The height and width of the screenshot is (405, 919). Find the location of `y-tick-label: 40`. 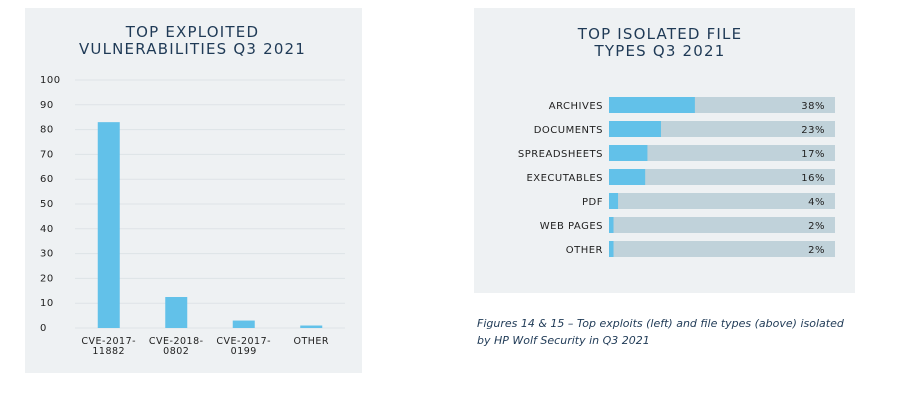

y-tick-label: 40 is located at coordinates (47, 229).